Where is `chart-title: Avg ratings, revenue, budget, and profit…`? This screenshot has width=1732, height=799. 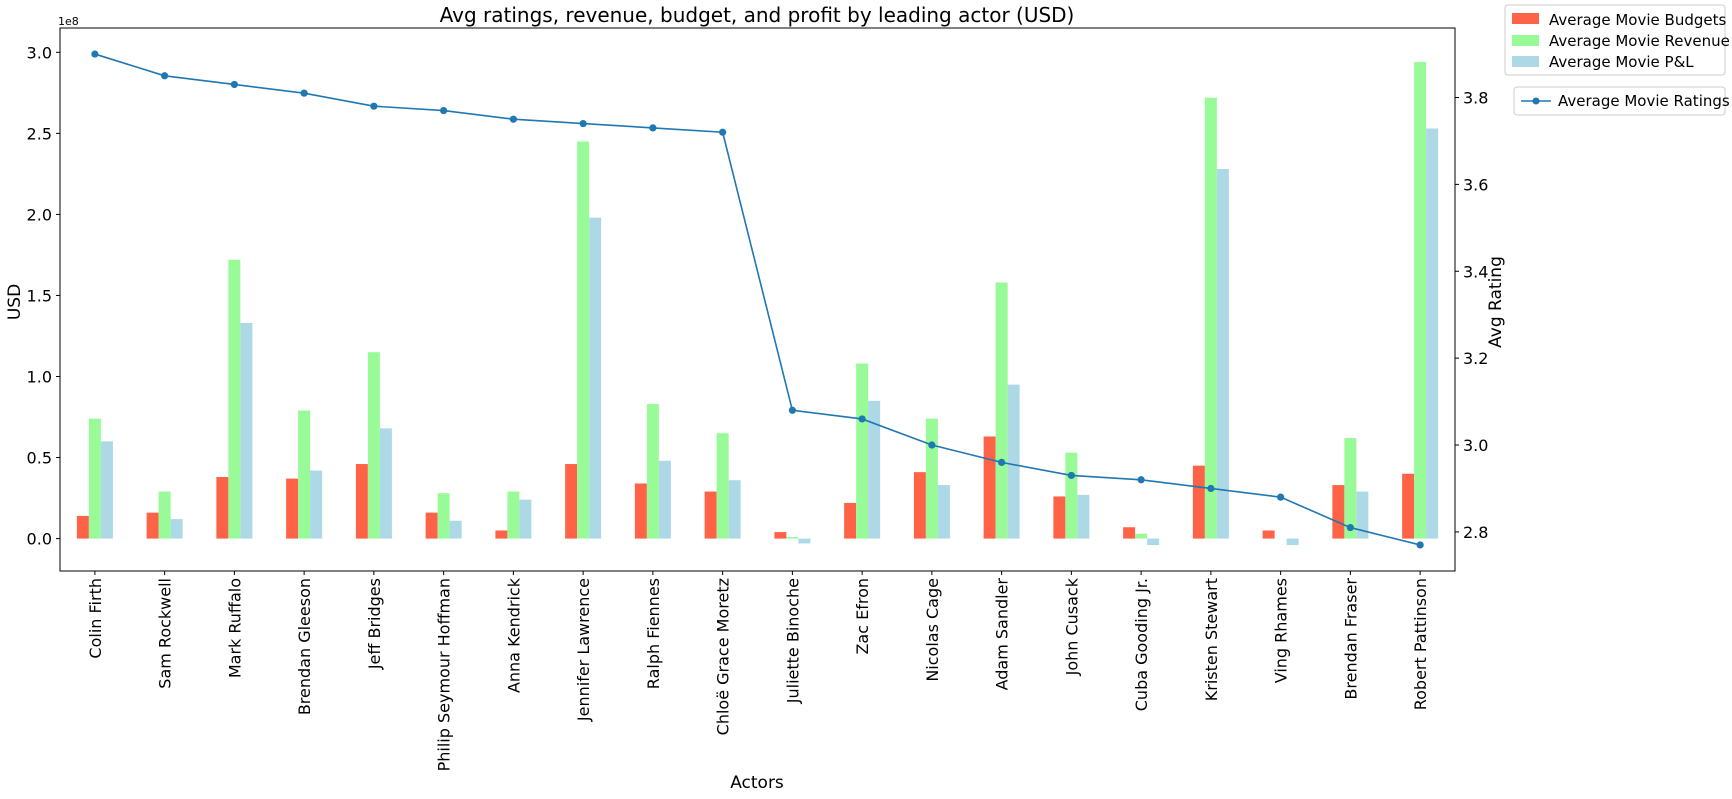
chart-title: Avg ratings, revenue, budget, and profit… is located at coordinates (757, 15).